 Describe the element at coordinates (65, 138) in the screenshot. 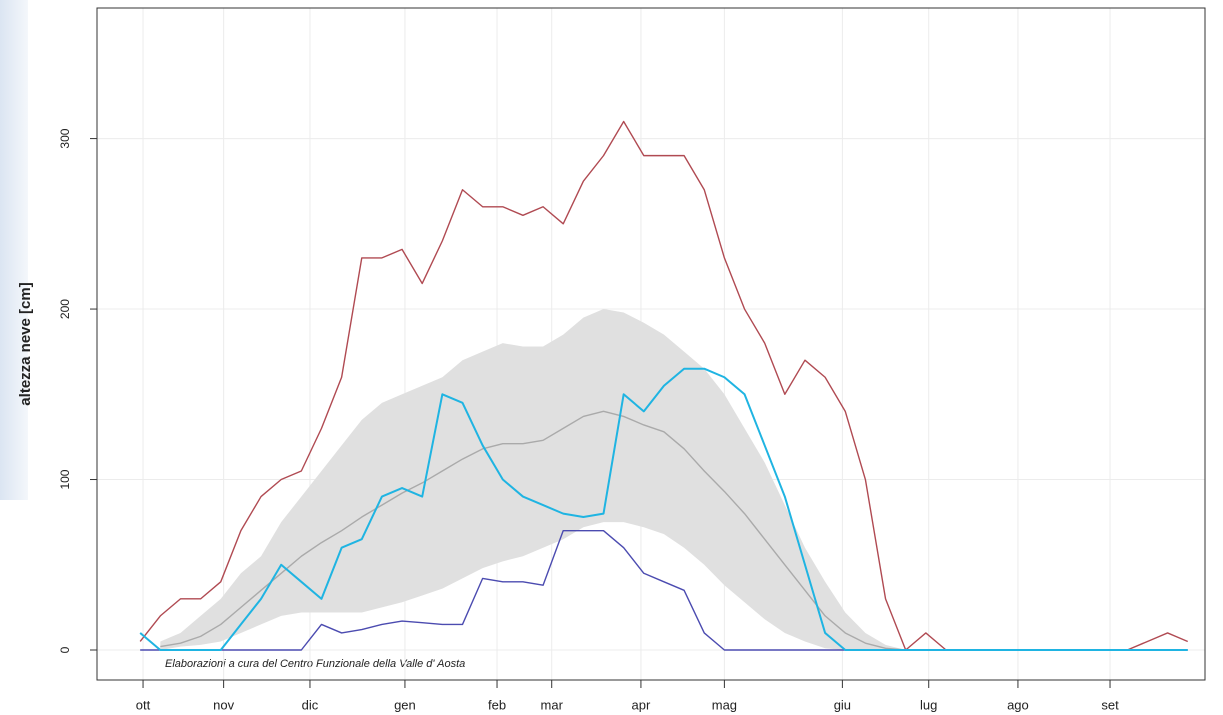

I see `y-tick-label: 300` at that location.